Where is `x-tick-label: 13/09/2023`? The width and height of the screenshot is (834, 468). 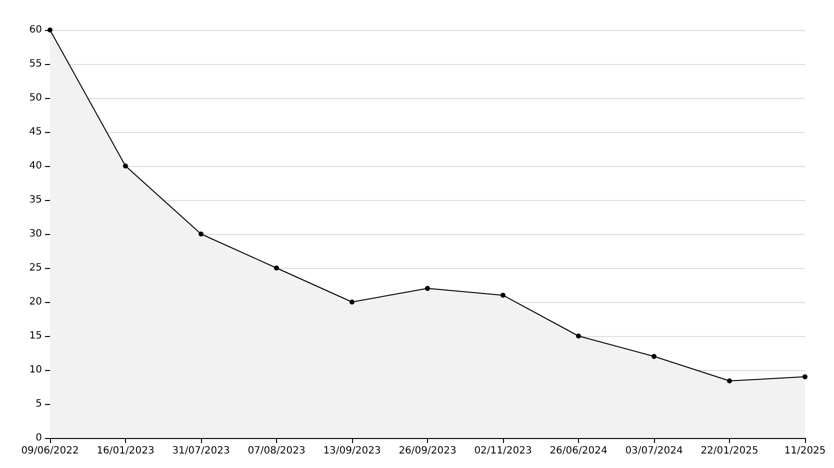 x-tick-label: 13/09/2023 is located at coordinates (352, 451).